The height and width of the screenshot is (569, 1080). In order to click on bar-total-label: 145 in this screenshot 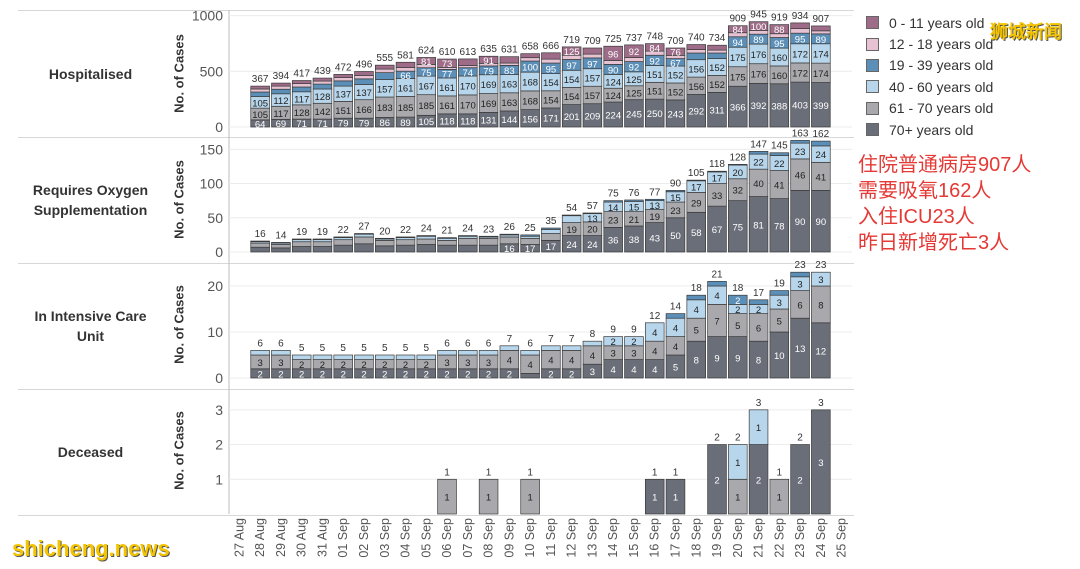, I will do `click(779, 146)`.